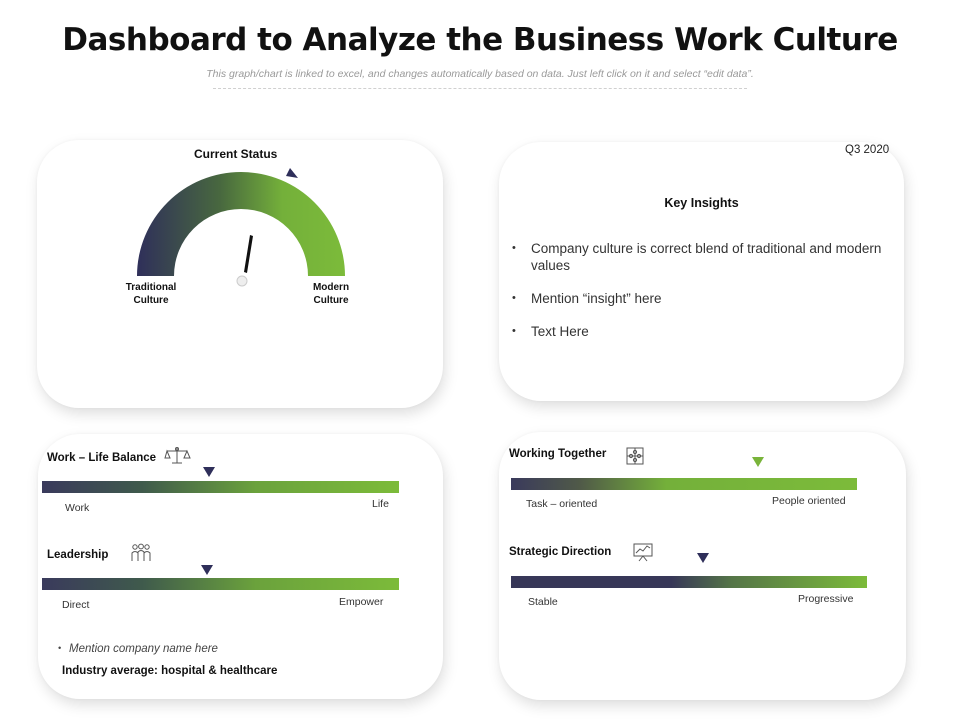 Image resolution: width=960 pixels, height=720 pixels. Describe the element at coordinates (170, 671) in the screenshot. I see `industry-average-label: Industry average: hospital & healthcare` at that location.